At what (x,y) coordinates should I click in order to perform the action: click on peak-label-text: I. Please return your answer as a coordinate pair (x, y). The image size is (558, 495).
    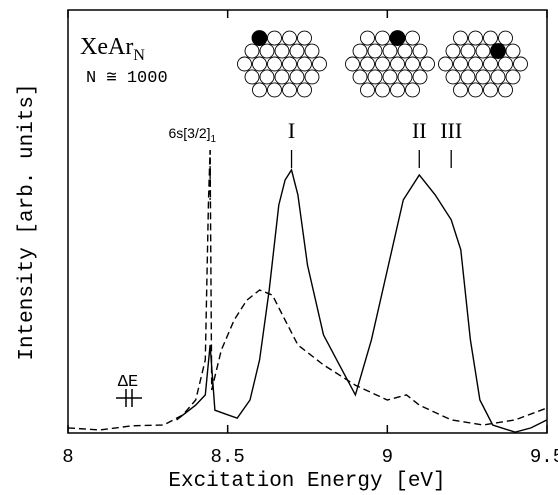
    Looking at the image, I should click on (291, 130).